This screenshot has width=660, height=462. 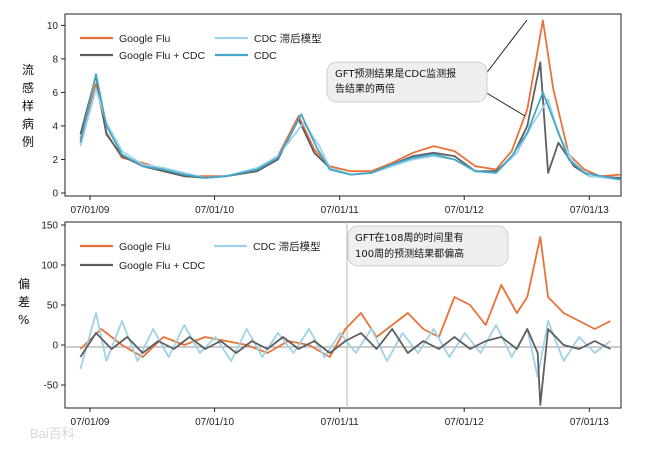 I want to click on annotation2-text-line-2: 100周的预测结果都偏高, so click(x=409, y=253).